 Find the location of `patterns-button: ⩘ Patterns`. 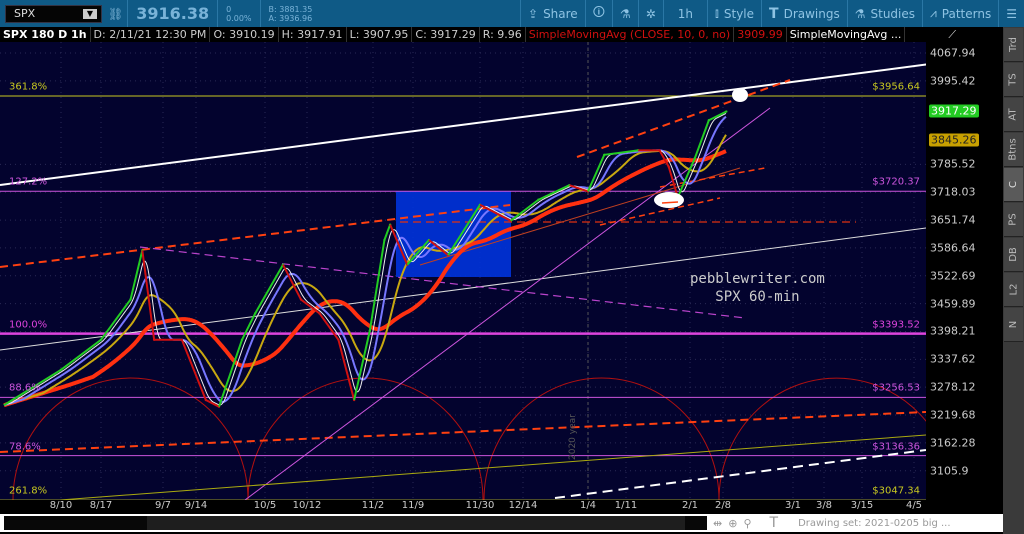

patterns-button: ⩘ Patterns is located at coordinates (960, 13).